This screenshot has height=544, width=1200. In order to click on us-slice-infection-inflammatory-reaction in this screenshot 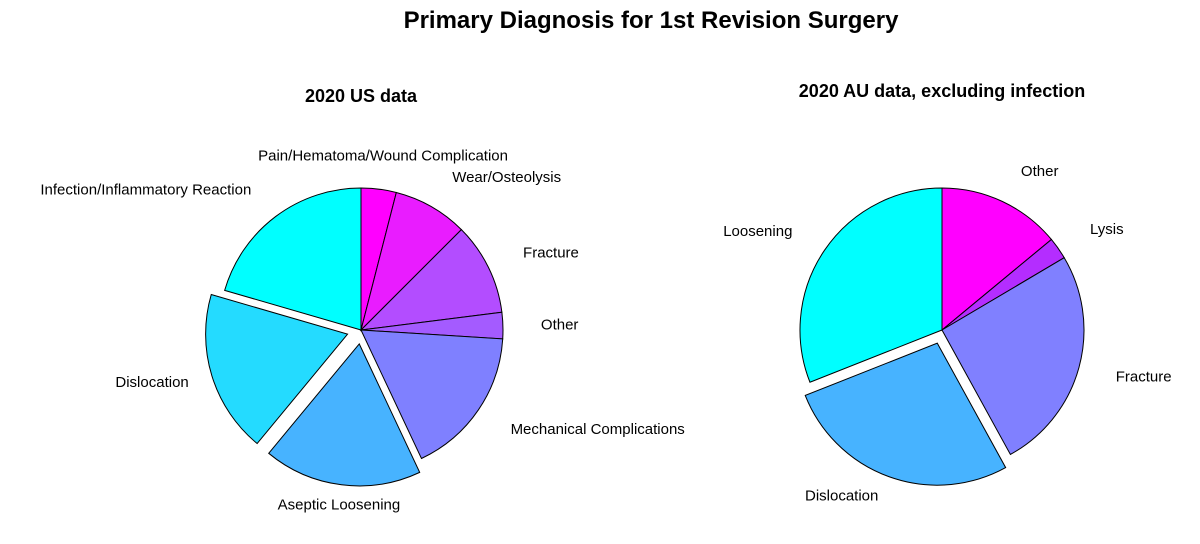, I will do `click(293, 259)`.